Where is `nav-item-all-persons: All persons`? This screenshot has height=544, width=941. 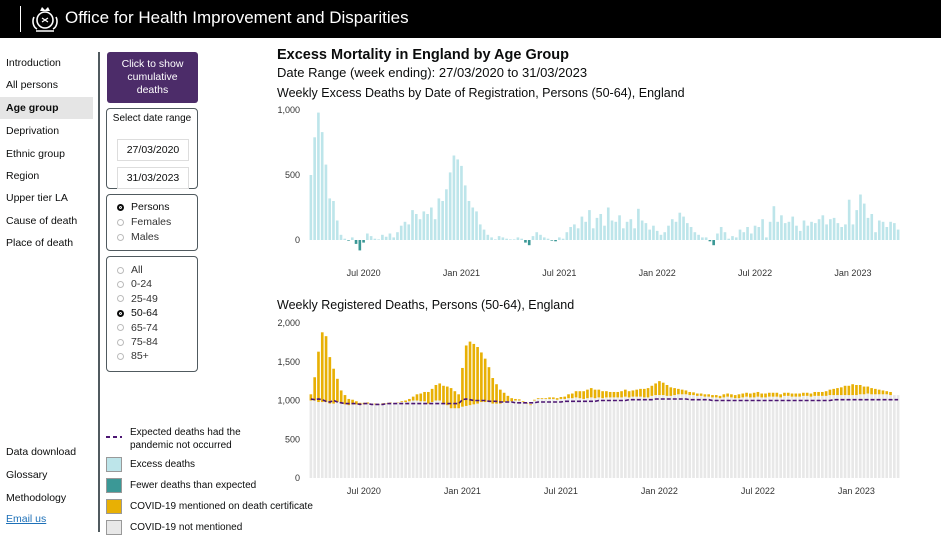
nav-item-all-persons: All persons is located at coordinates (32, 85).